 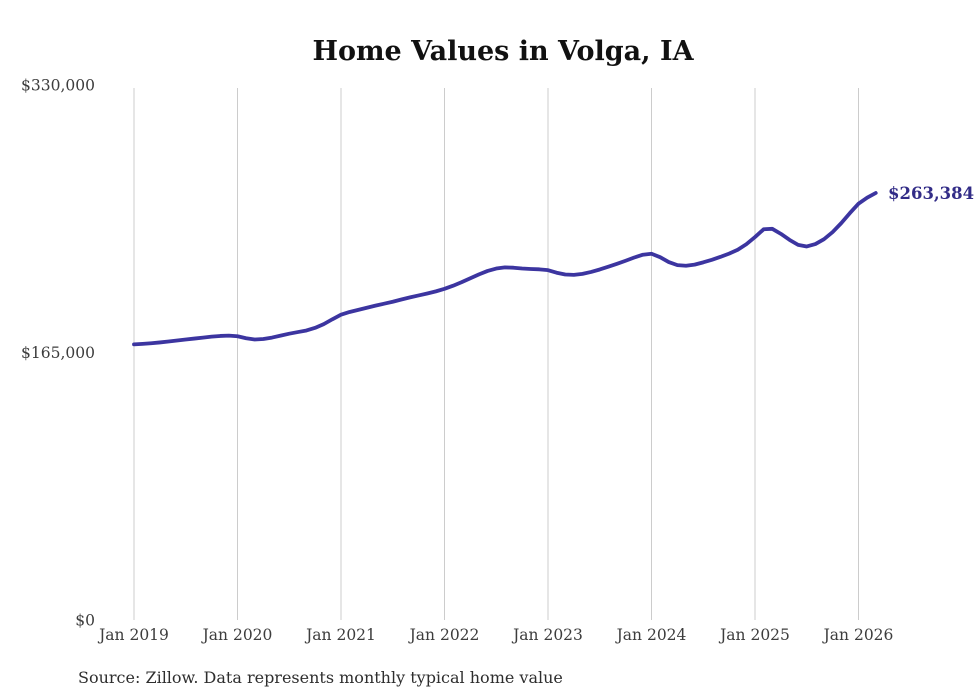 I want to click on y-tick-165000: $165,000, so click(x=58, y=353).